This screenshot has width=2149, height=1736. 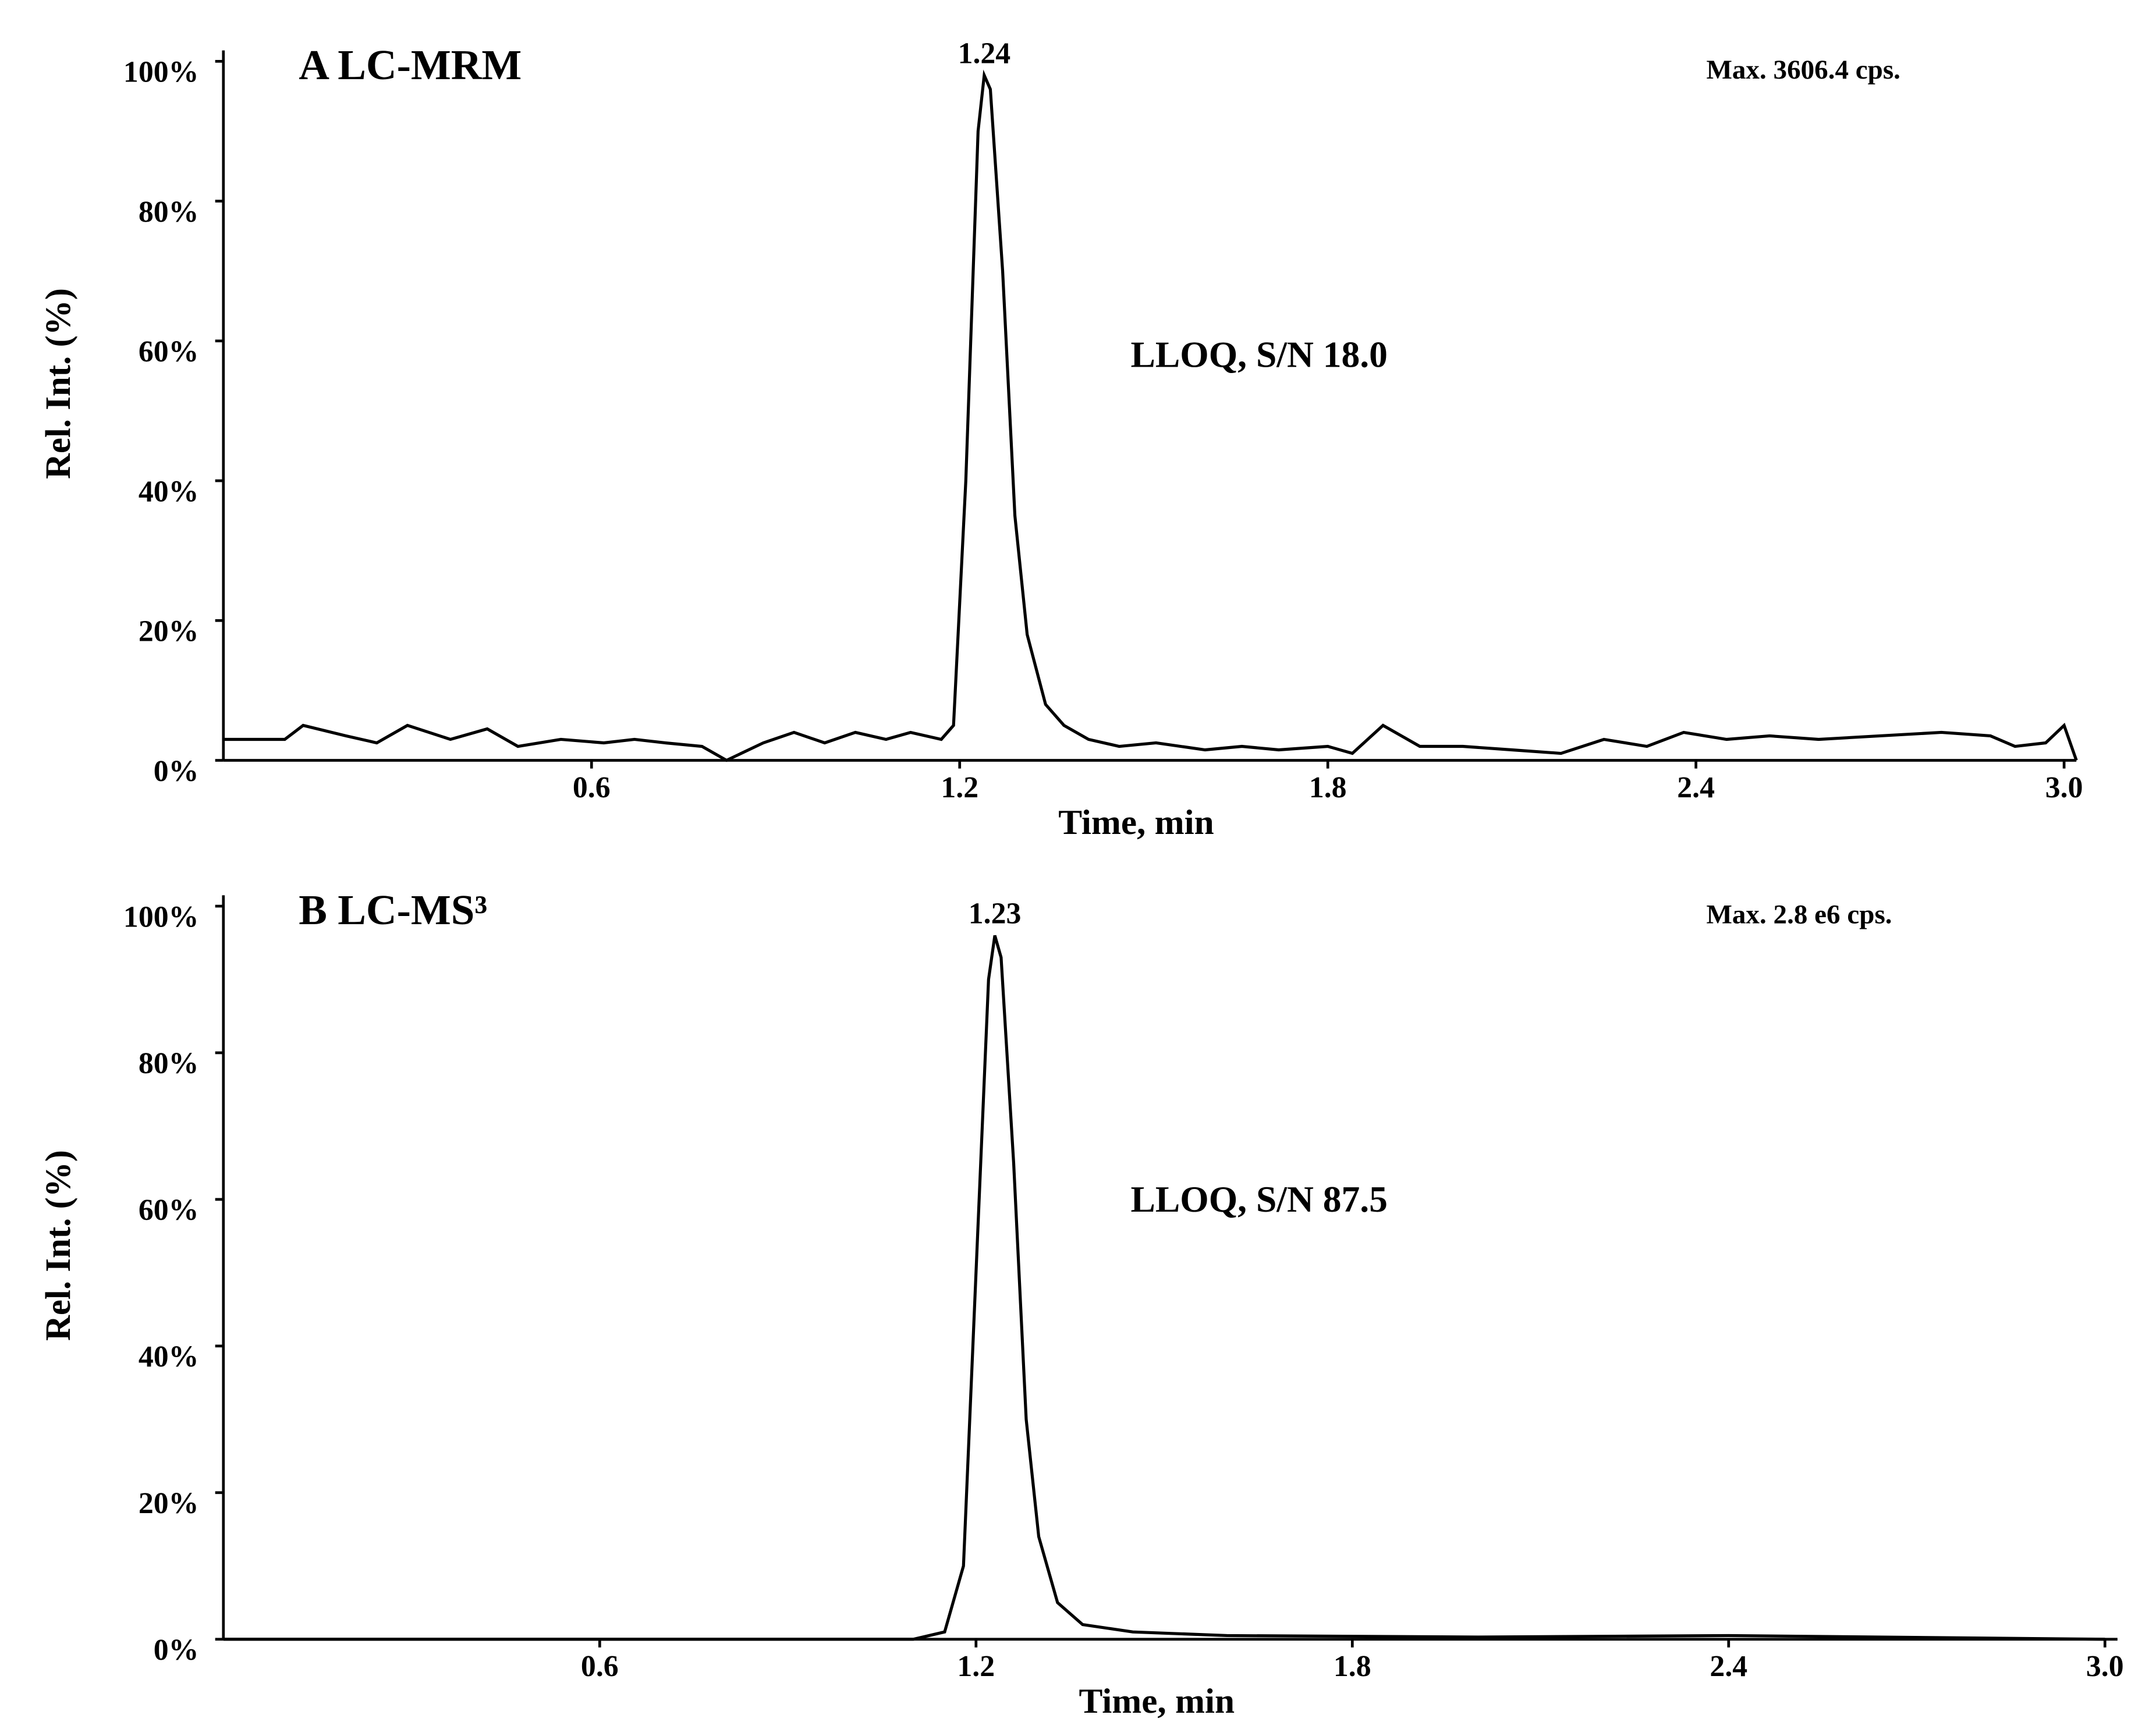 What do you see at coordinates (1259, 354) in the screenshot?
I see `sn-annotation: LLOQ, S/N 18.0` at bounding box center [1259, 354].